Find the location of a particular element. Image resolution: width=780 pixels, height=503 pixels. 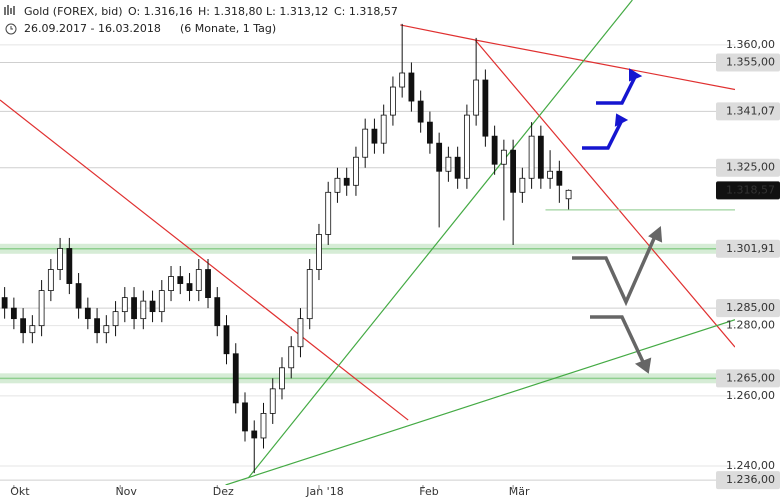

price-label: 1.236,00 is located at coordinates (750, 479).